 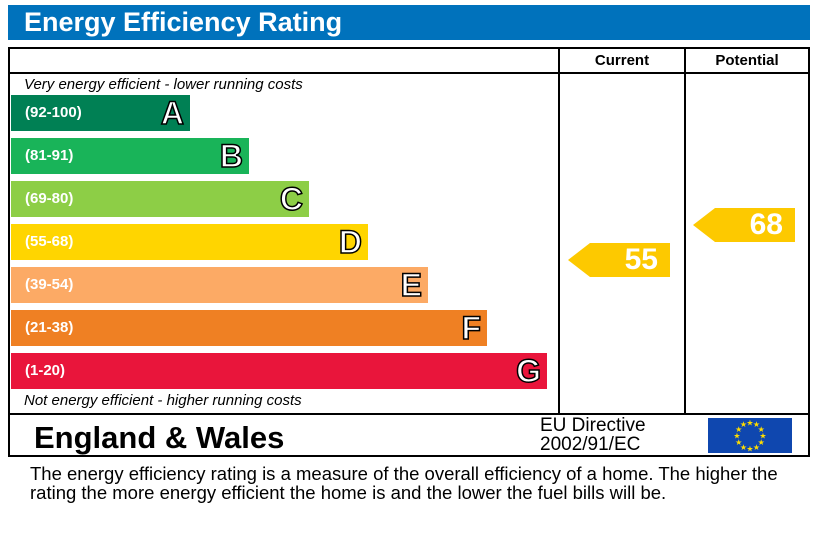 What do you see at coordinates (409, 73) in the screenshot?
I see `header-divider` at bounding box center [409, 73].